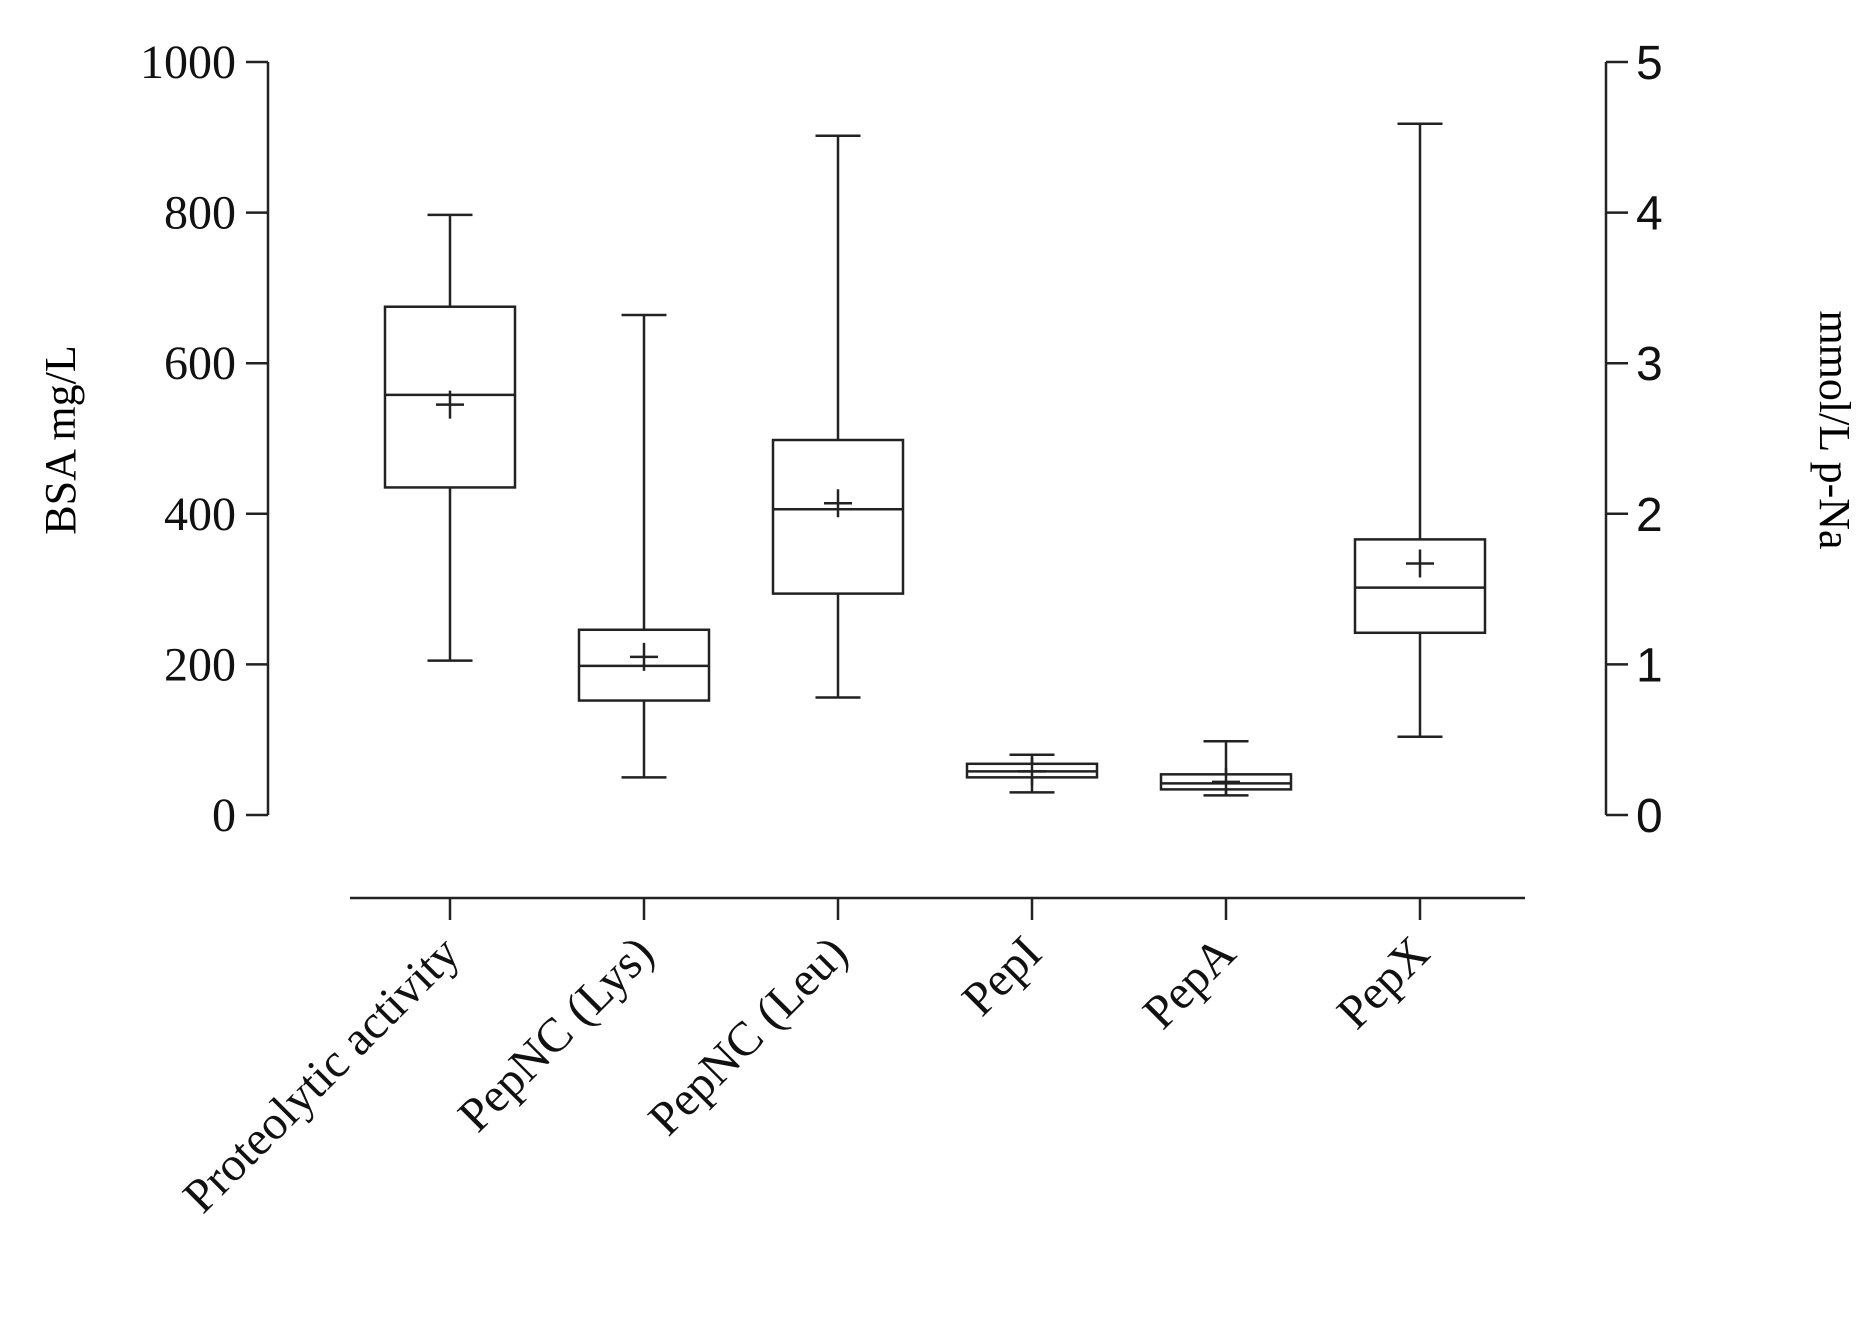  Describe the element at coordinates (1649, 63) in the screenshot. I see `right-tick-label: 5` at that location.